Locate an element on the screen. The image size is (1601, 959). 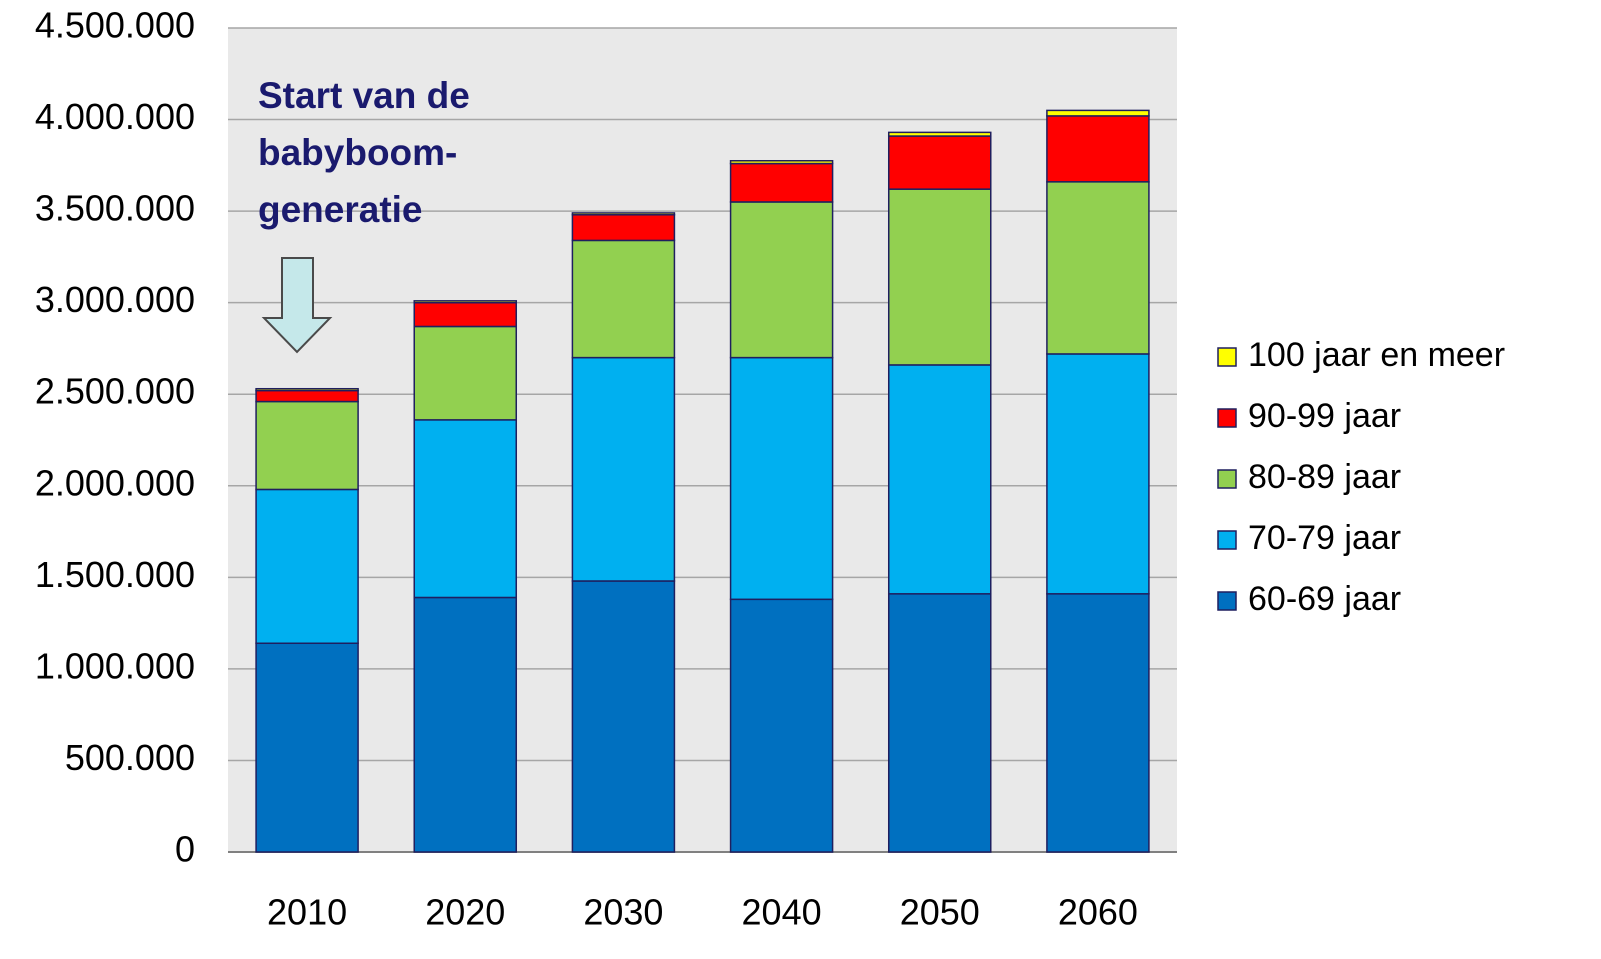
legend-label: 80-89 jaar is located at coordinates (1324, 477).